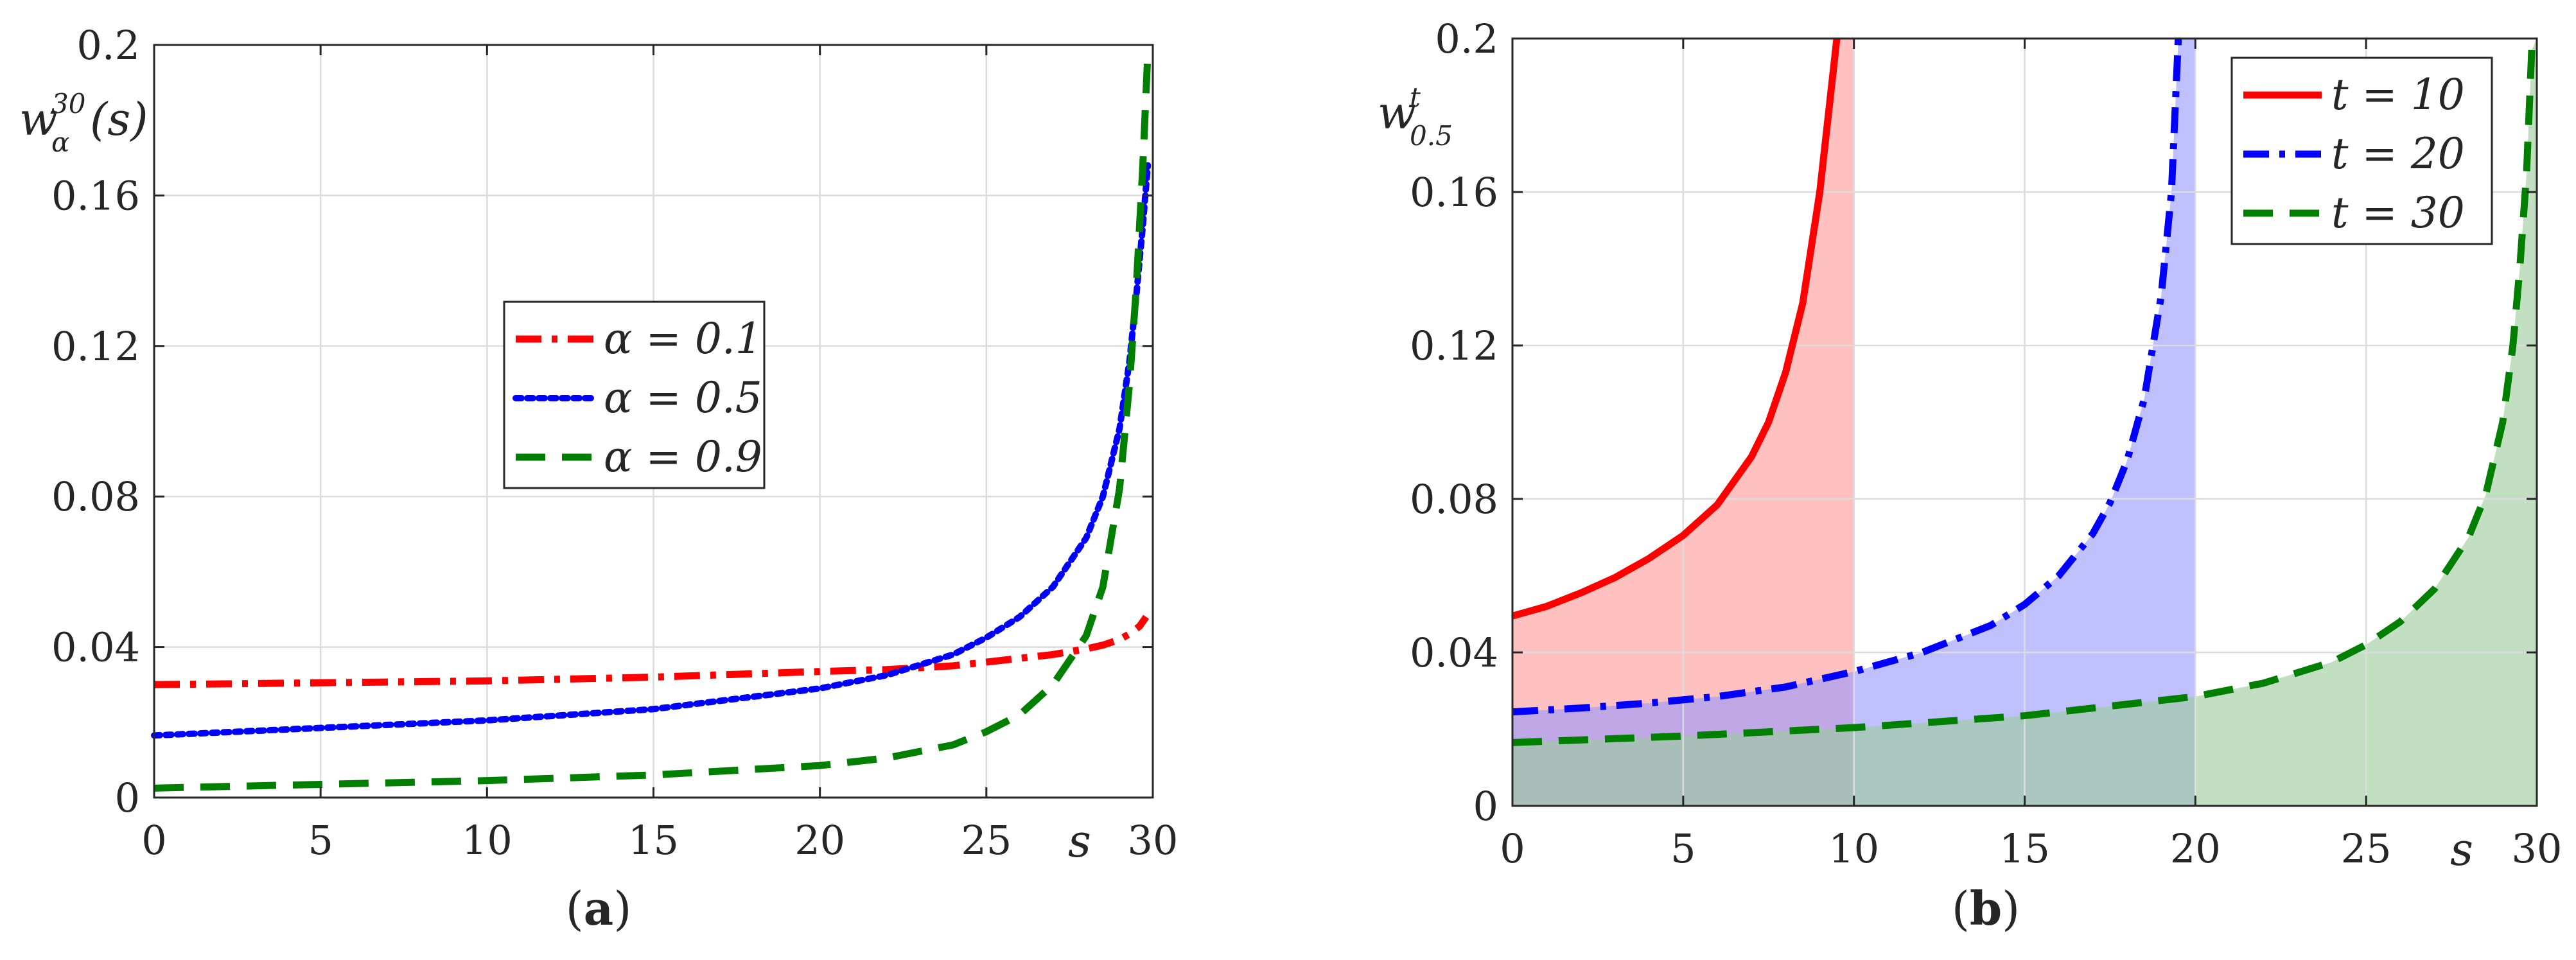  Describe the element at coordinates (683, 457) in the screenshot. I see `legend-label-3: α = 0.9` at that location.